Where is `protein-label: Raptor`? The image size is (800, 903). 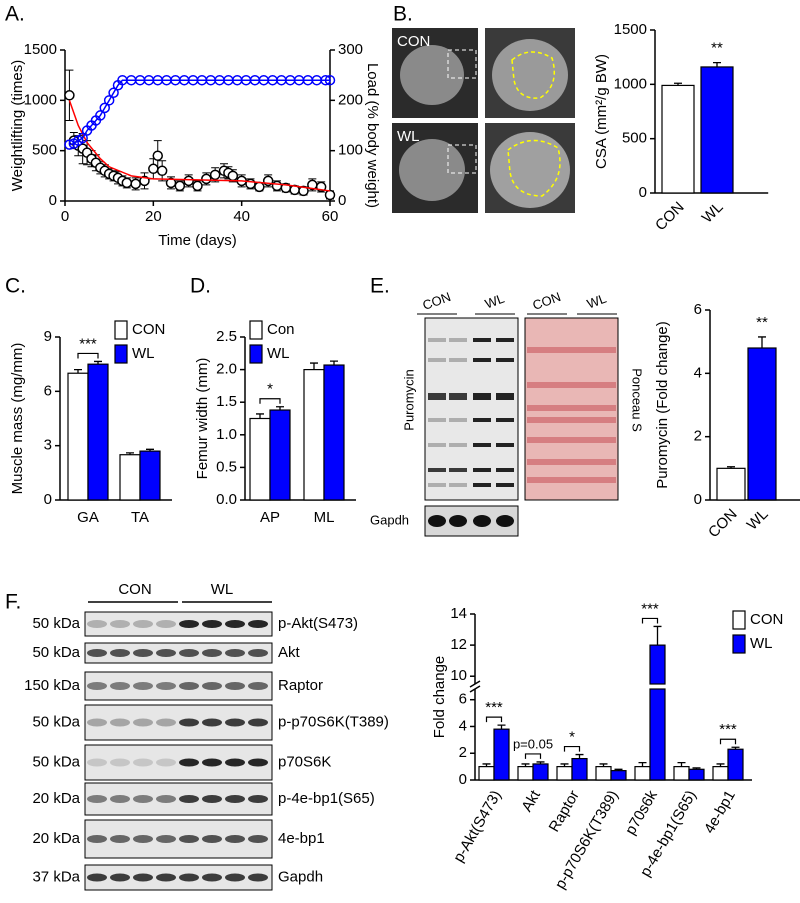 protein-label: Raptor is located at coordinates (300, 685).